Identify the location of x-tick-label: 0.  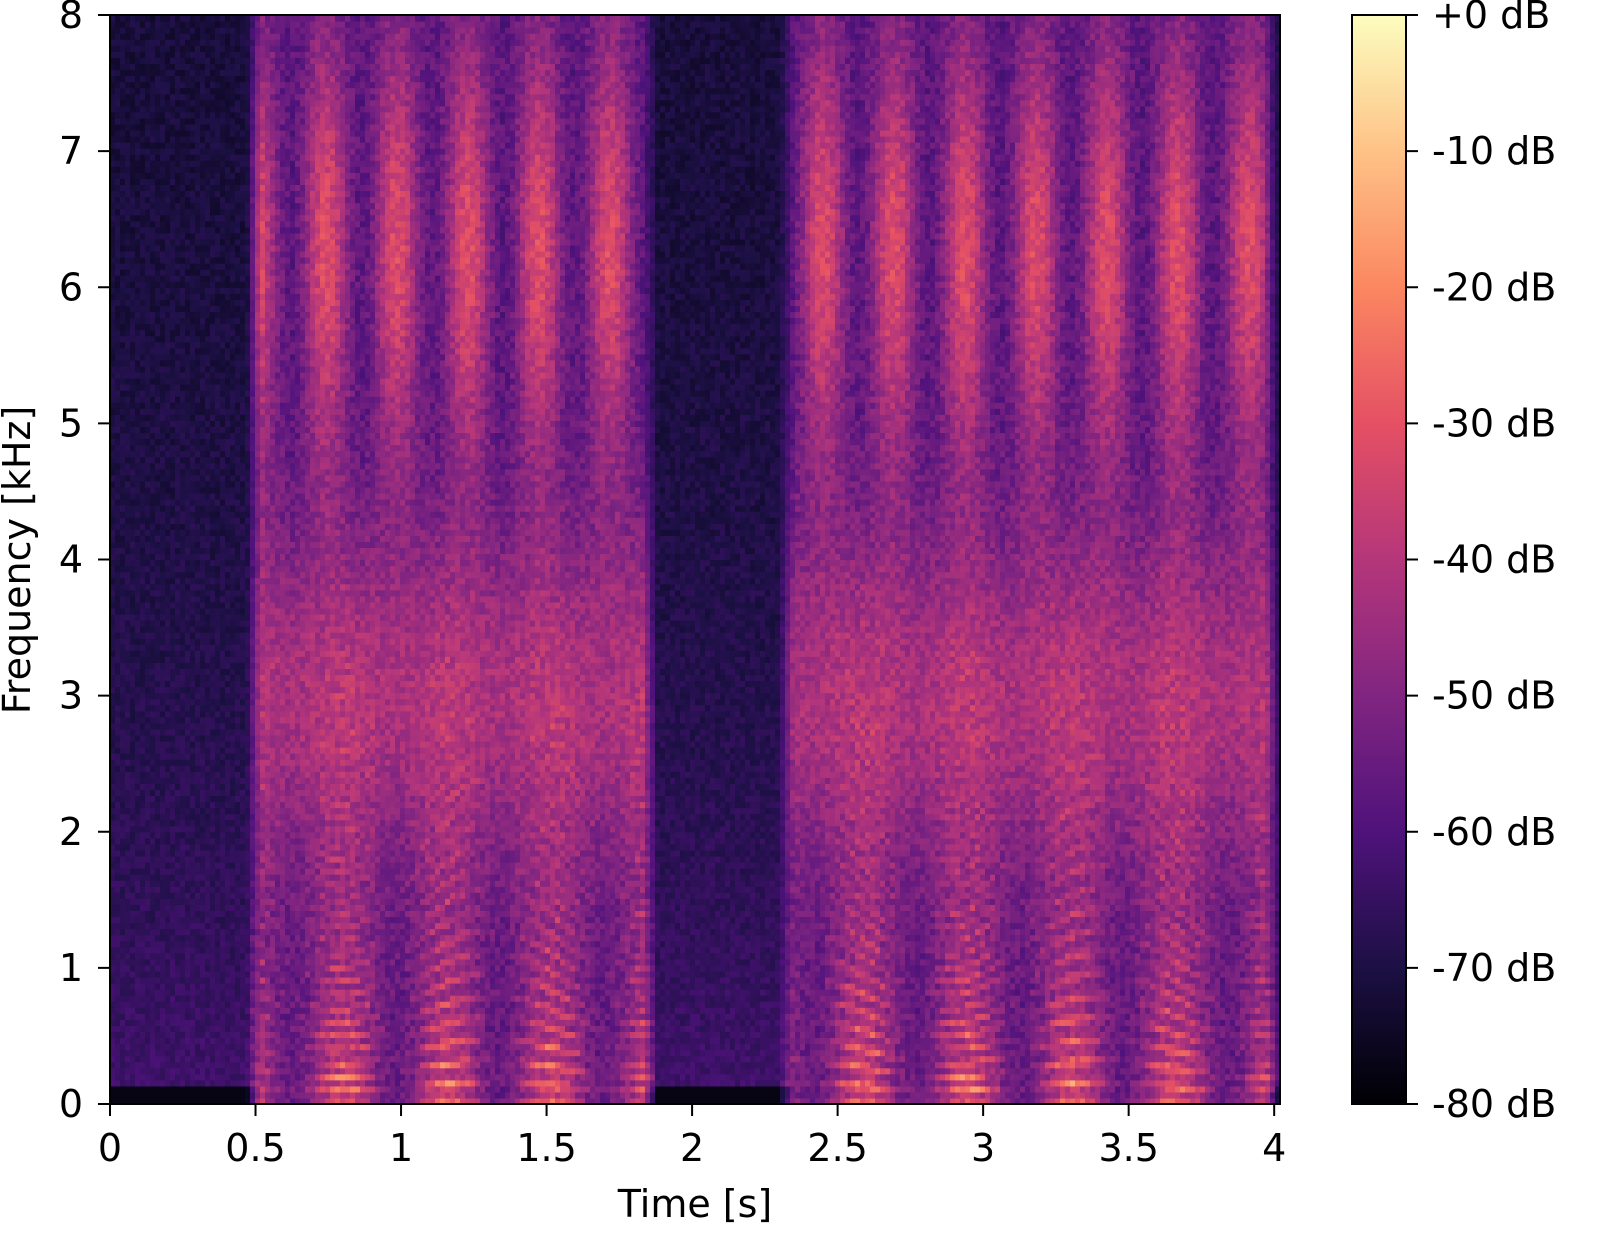
(110, 1148).